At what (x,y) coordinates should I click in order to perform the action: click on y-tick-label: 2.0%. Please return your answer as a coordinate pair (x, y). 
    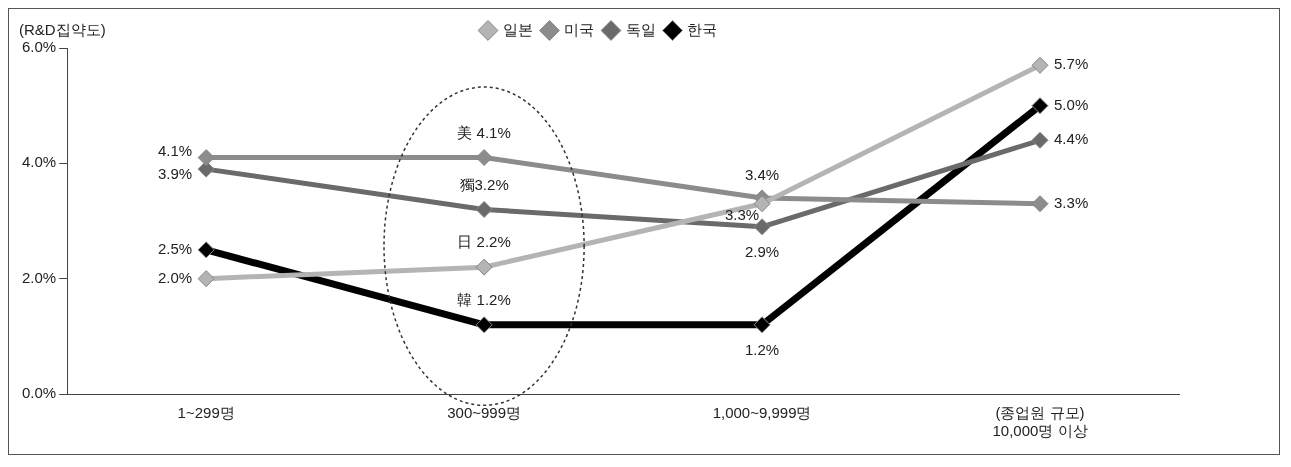
    Looking at the image, I should click on (39, 277).